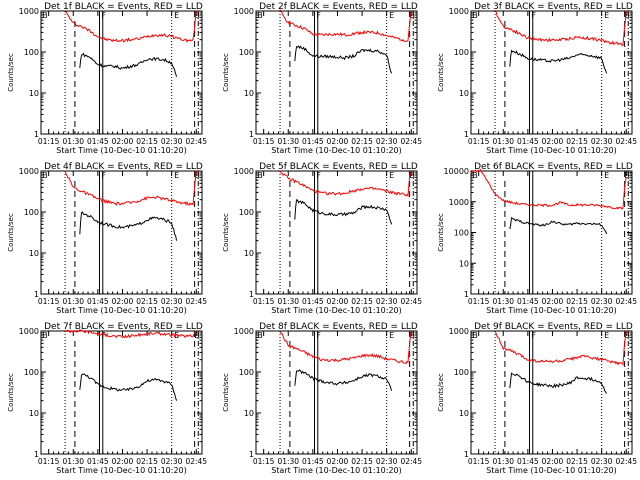  What do you see at coordinates (338, 167) in the screenshot?
I see `panel-title: Det 5f BLACK = Events, RED = LLD` at bounding box center [338, 167].